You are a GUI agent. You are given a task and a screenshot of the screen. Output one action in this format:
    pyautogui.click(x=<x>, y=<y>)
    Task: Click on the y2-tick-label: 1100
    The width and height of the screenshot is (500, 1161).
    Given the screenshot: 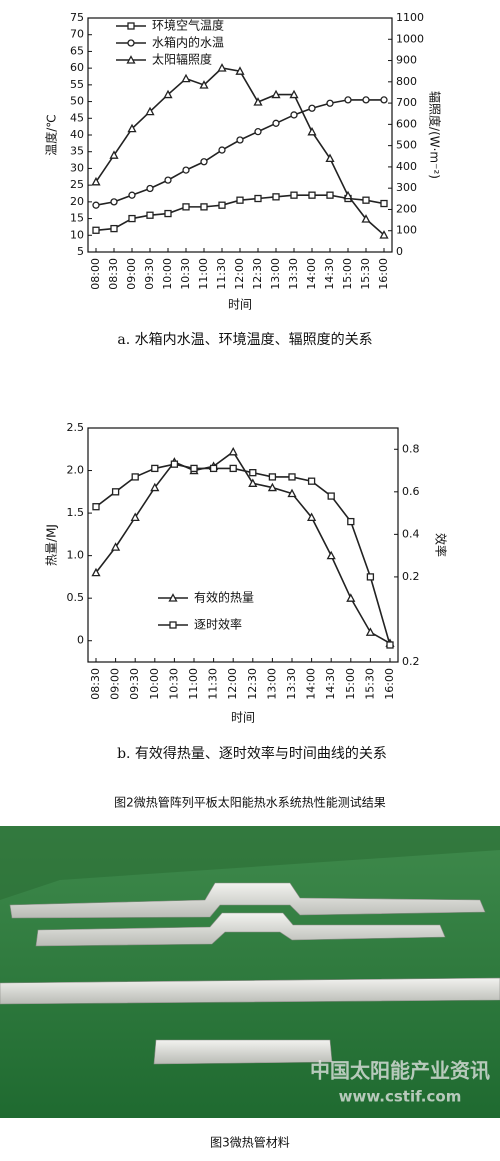 What is the action you would take?
    pyautogui.click(x=410, y=17)
    